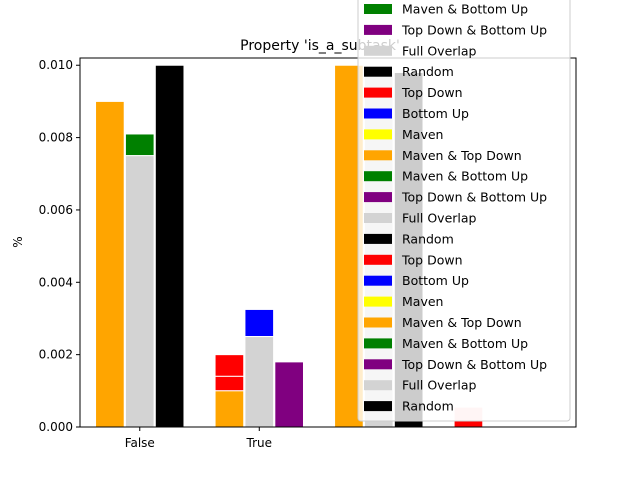 This screenshot has height=480, width=640. I want to click on y-tick-label: 0.008, so click(56, 138).